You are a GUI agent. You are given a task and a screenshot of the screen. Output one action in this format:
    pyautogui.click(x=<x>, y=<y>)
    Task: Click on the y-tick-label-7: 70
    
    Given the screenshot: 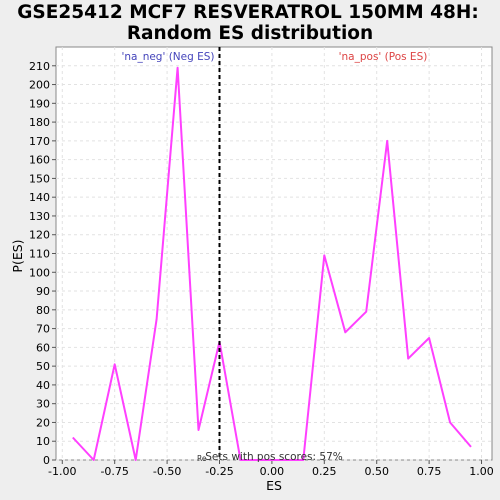 What is the action you would take?
    pyautogui.click(x=43, y=329)
    